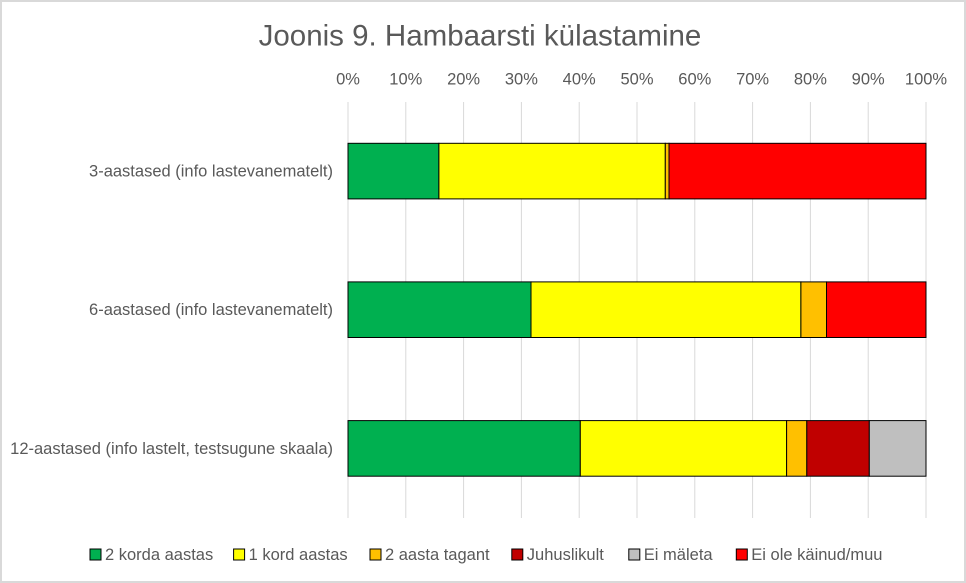 The height and width of the screenshot is (583, 966). Describe the element at coordinates (159, 555) in the screenshot. I see `svg-text: 2 korda aastas` at that location.